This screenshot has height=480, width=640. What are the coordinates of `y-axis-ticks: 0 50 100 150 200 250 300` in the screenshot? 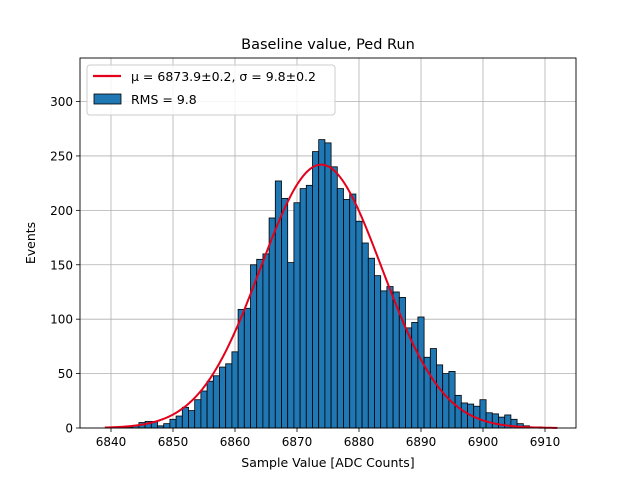 It's located at (65, 265).